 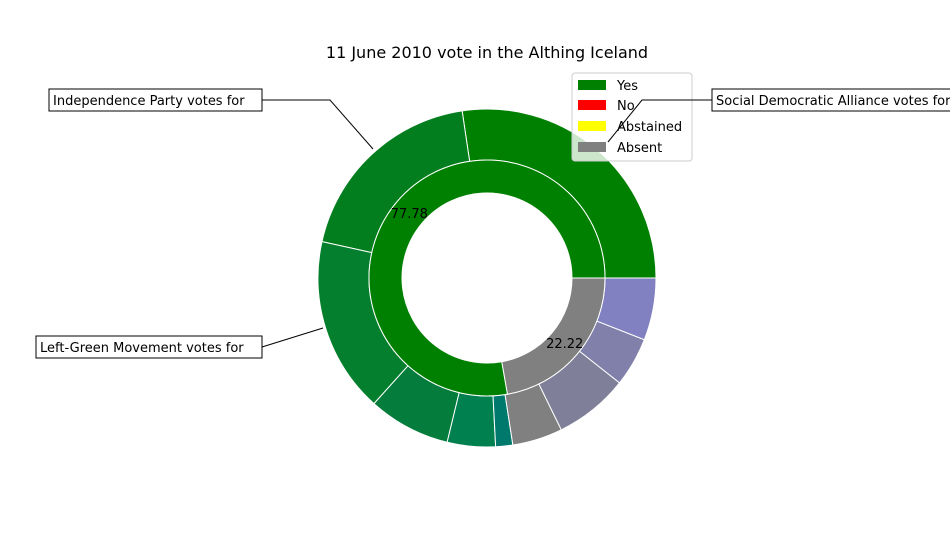 I want to click on legend-swatch-yes, so click(x=592, y=85).